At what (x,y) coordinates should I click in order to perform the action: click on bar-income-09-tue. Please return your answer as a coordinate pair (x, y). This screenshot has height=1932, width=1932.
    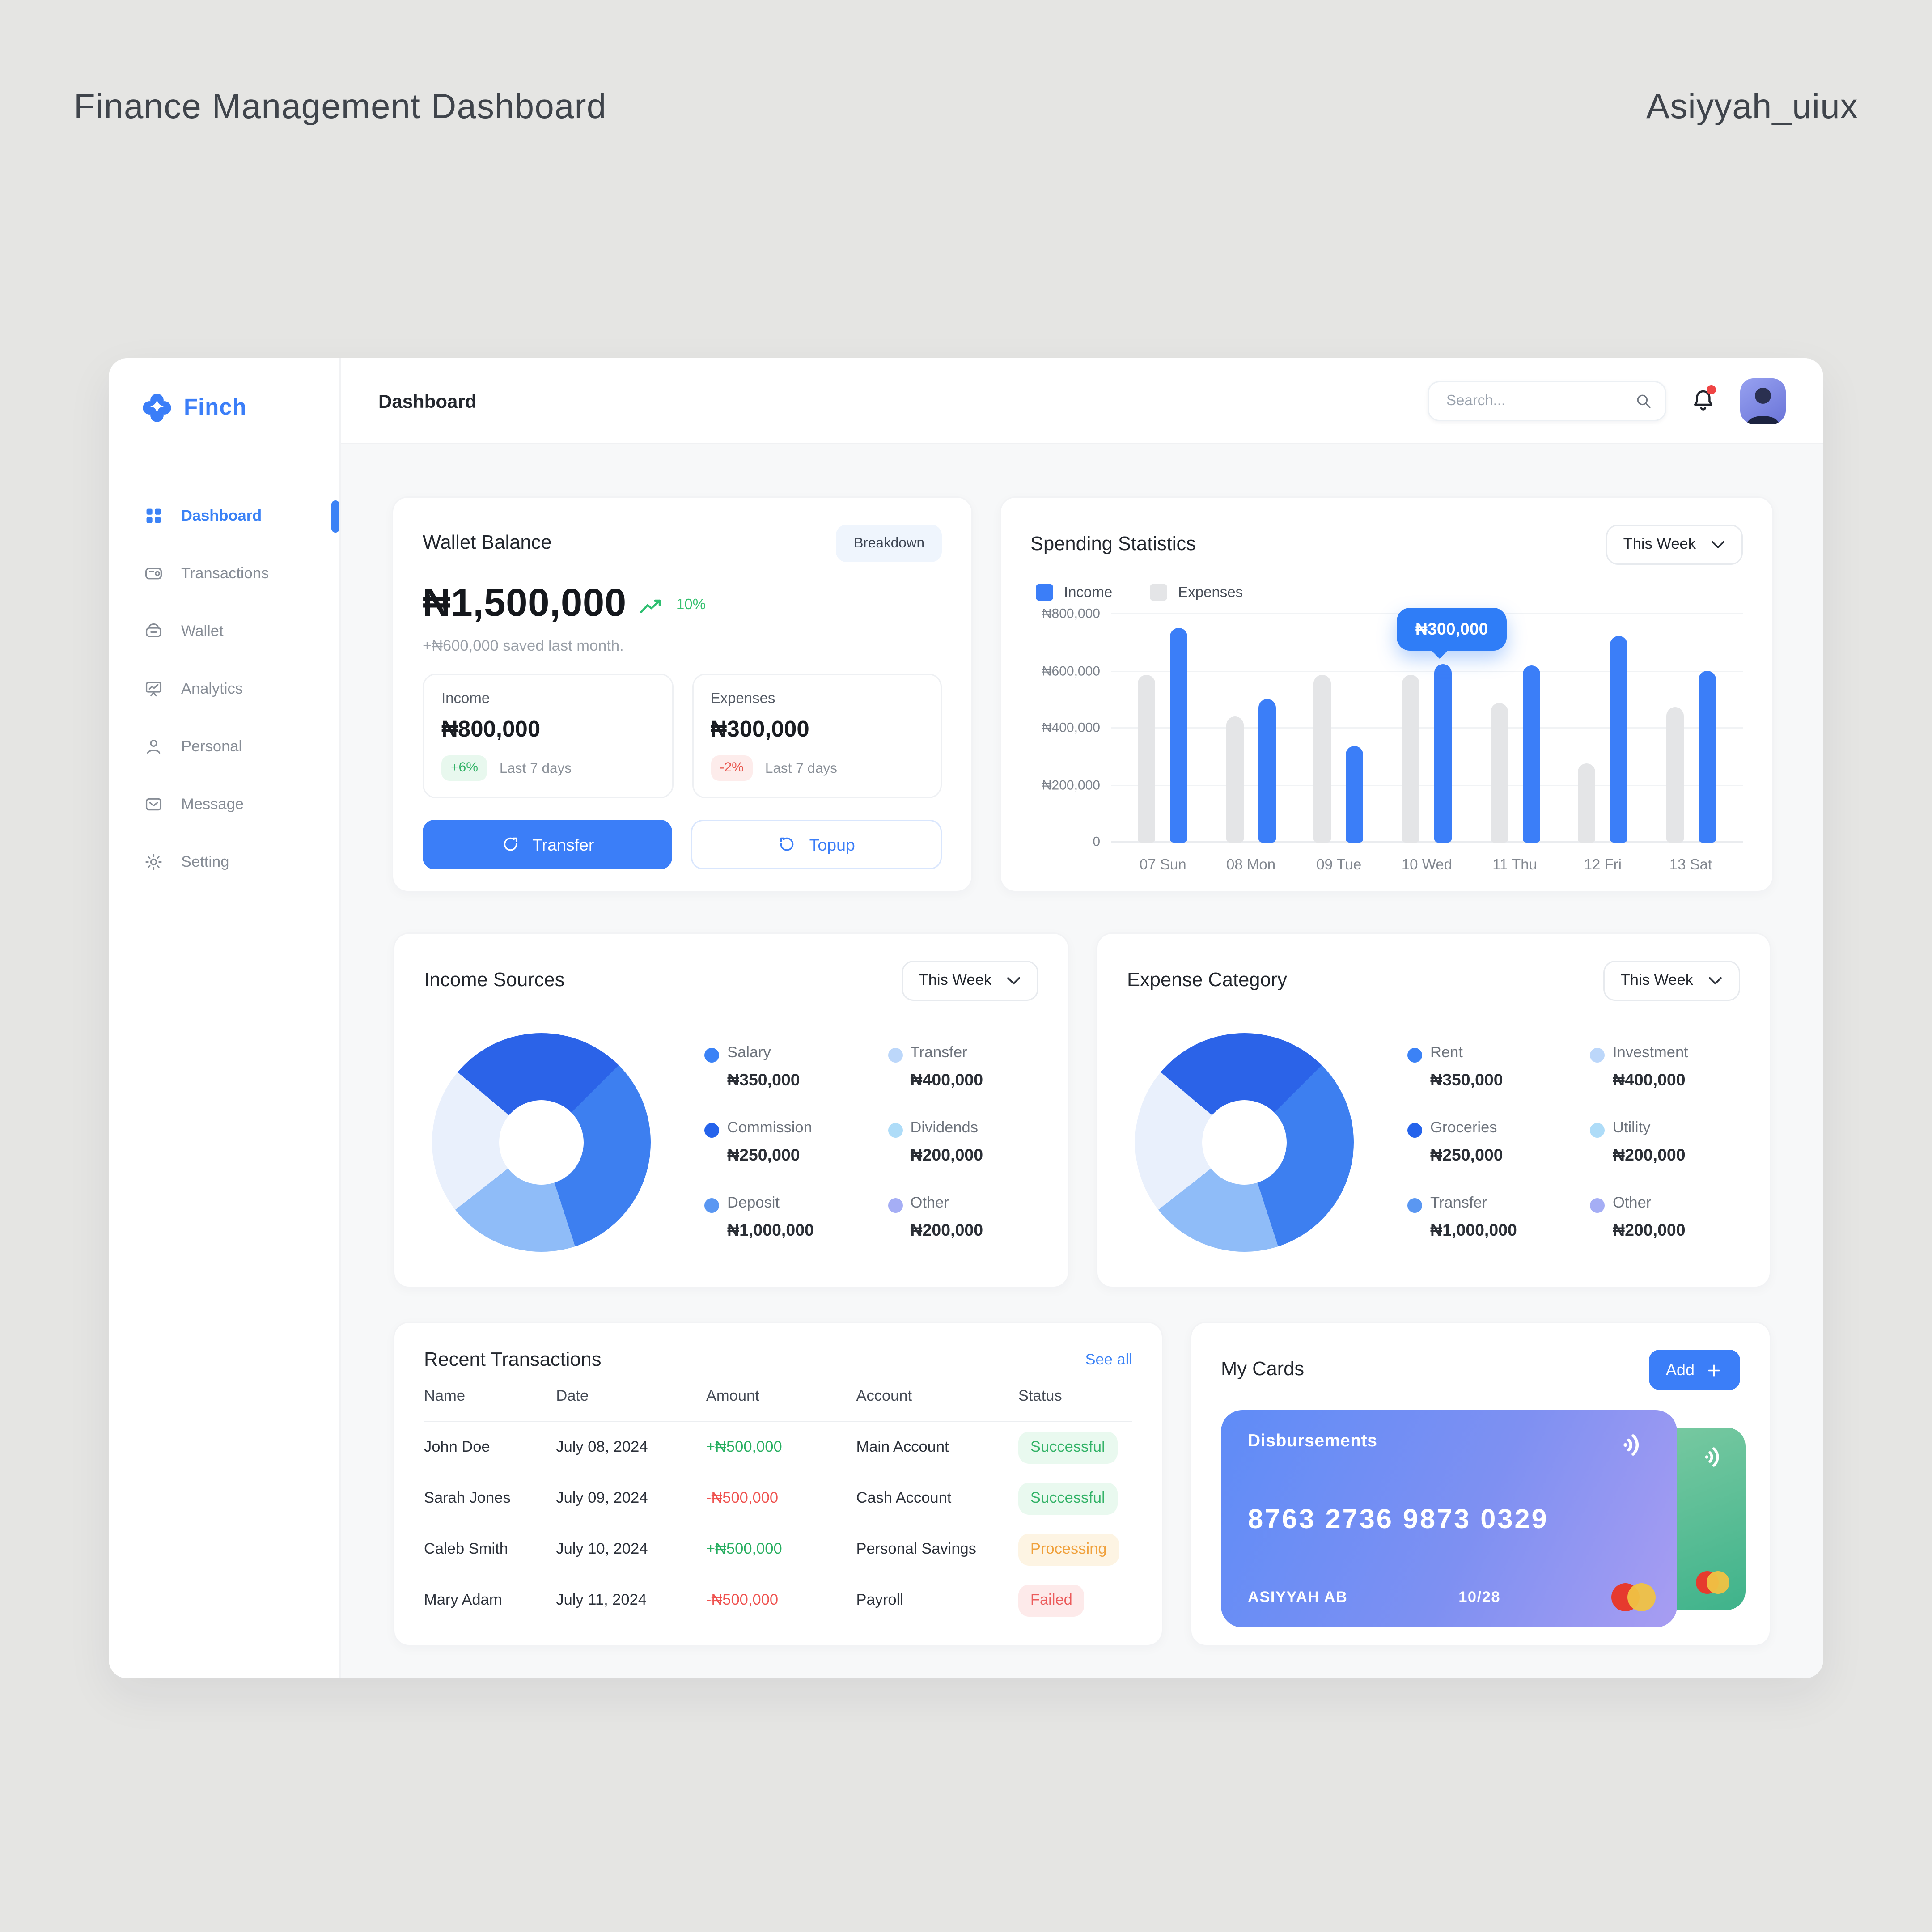
    Looking at the image, I should click on (1355, 794).